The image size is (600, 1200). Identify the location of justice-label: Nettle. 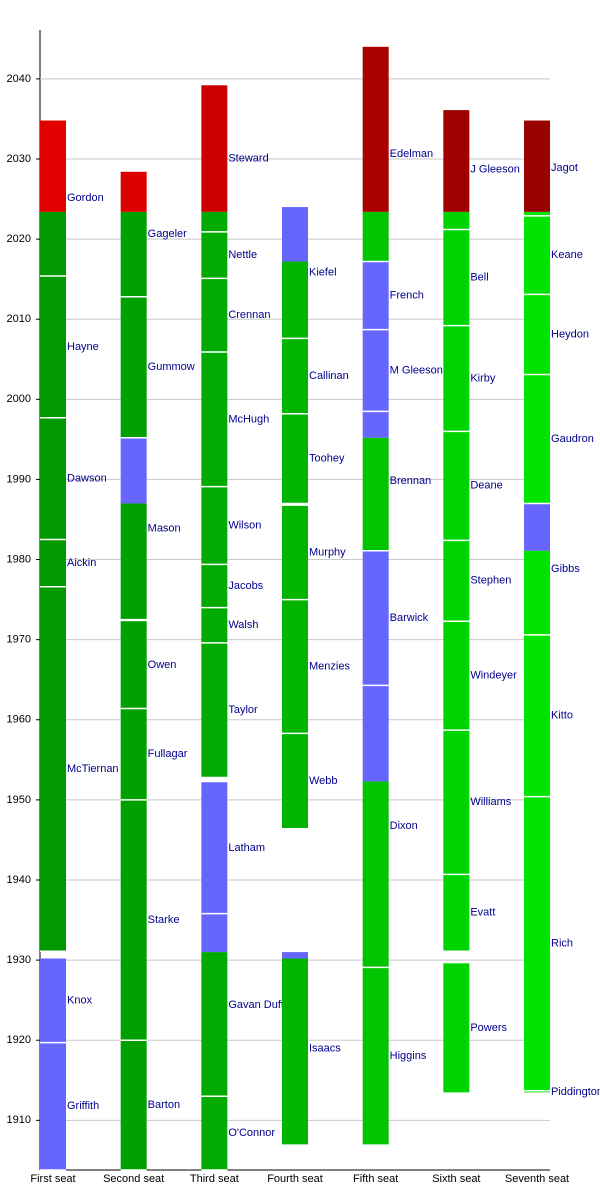
(242, 255).